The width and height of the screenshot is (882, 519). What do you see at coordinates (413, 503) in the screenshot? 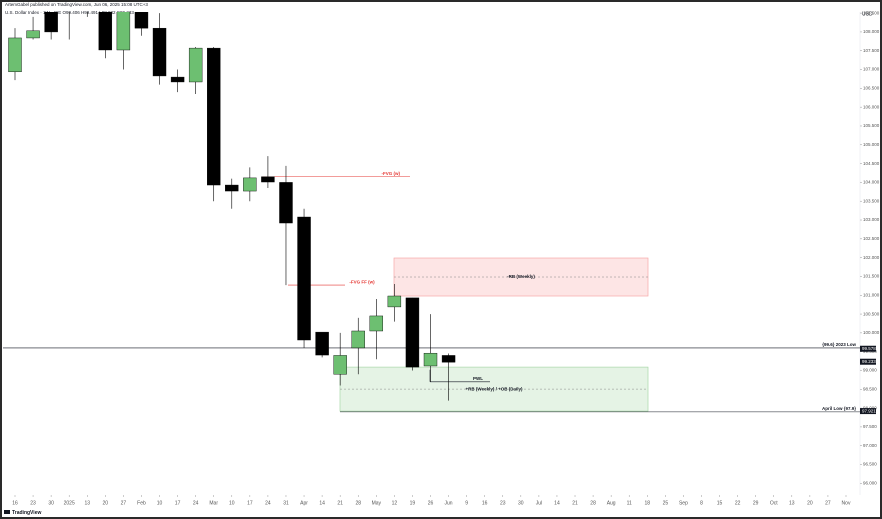
I see `x-tick-label: 19` at bounding box center [413, 503].